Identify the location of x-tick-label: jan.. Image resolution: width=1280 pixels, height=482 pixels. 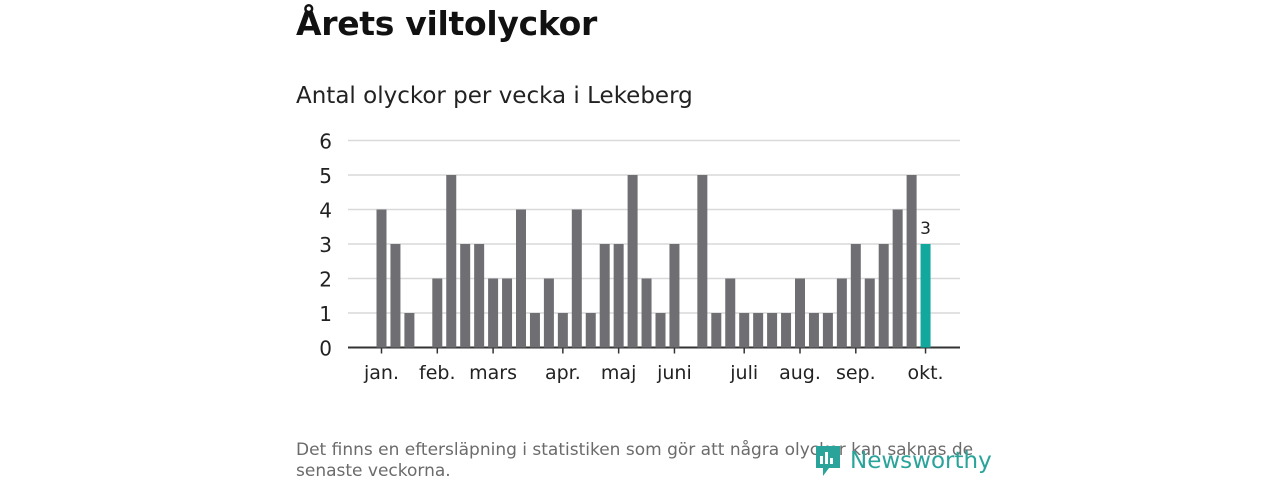
(381, 373).